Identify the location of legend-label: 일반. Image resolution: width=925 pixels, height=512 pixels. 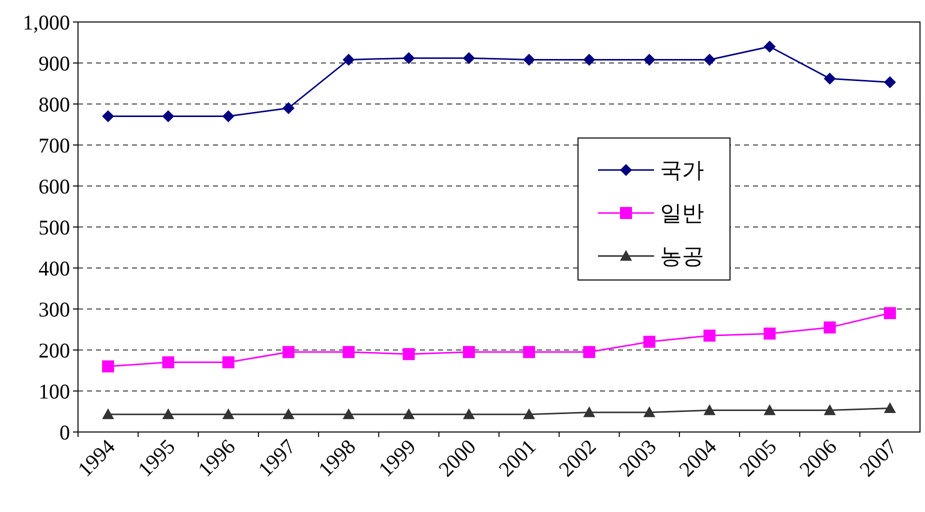
(682, 213).